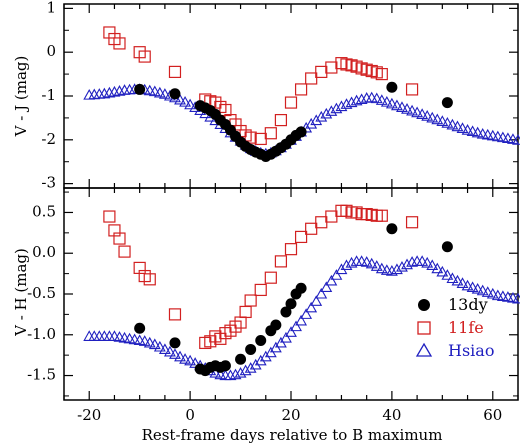  What do you see at coordinates (89, 415) in the screenshot?
I see `xtick-label: -20` at bounding box center [89, 415].